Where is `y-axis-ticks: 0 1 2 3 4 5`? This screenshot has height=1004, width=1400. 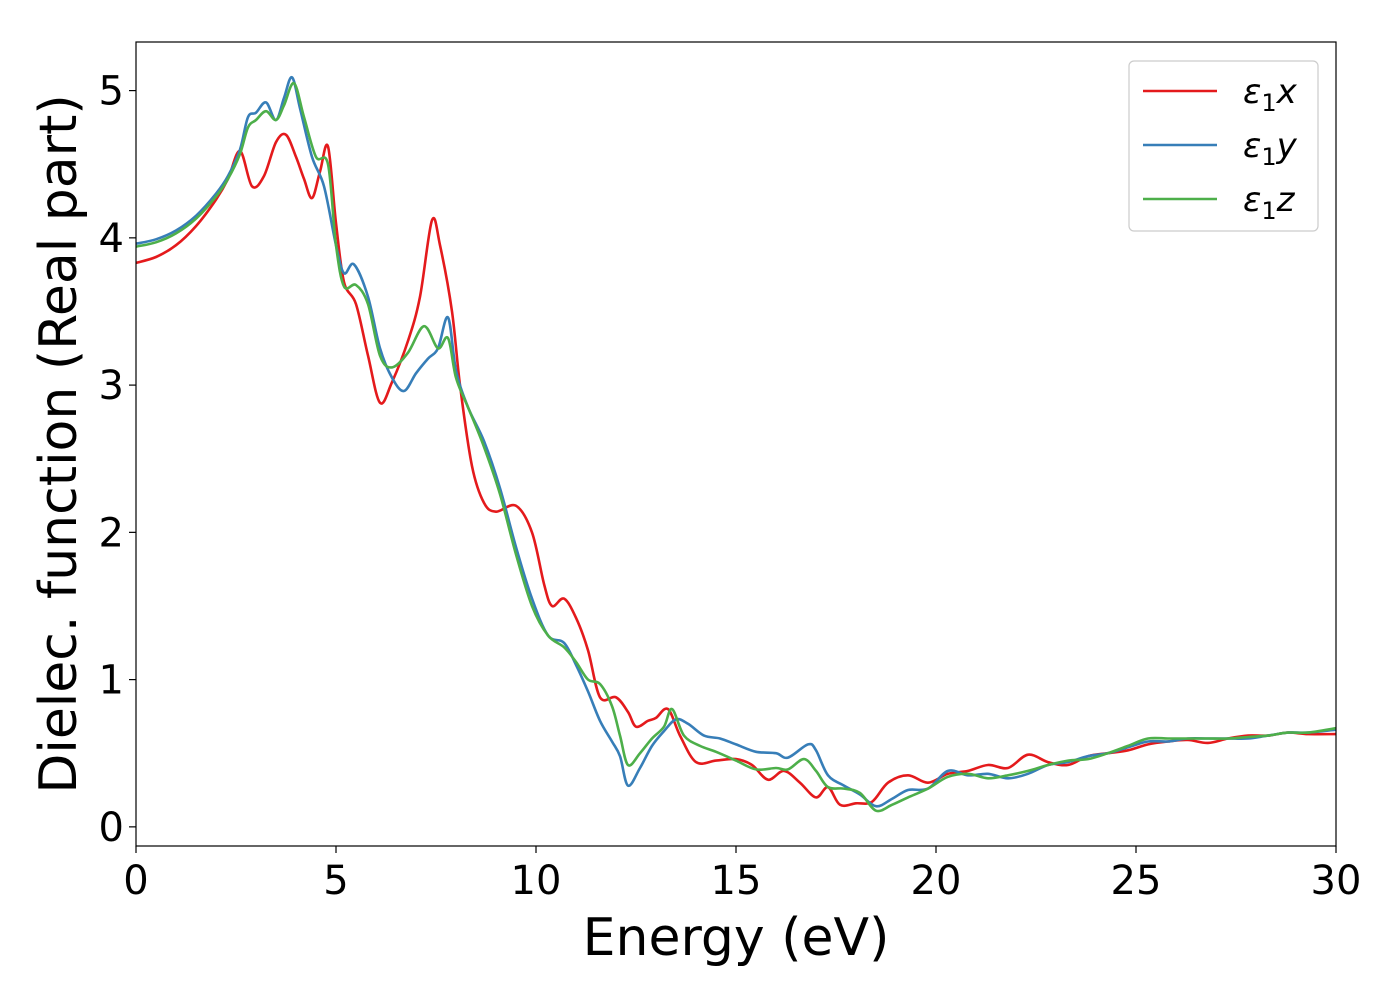 y-axis-ticks: 0 1 2 3 4 5 is located at coordinates (117, 460).